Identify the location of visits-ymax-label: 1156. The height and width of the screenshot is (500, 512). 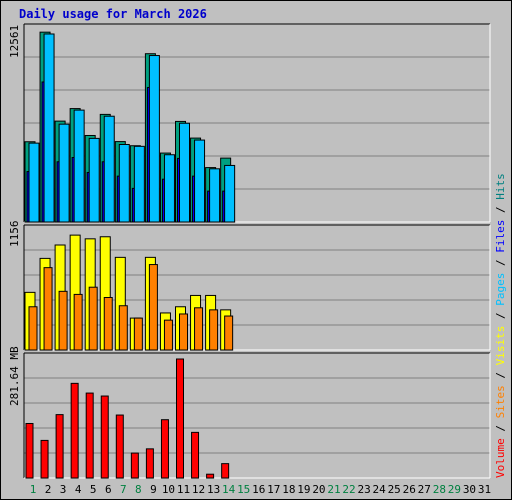
(14, 234).